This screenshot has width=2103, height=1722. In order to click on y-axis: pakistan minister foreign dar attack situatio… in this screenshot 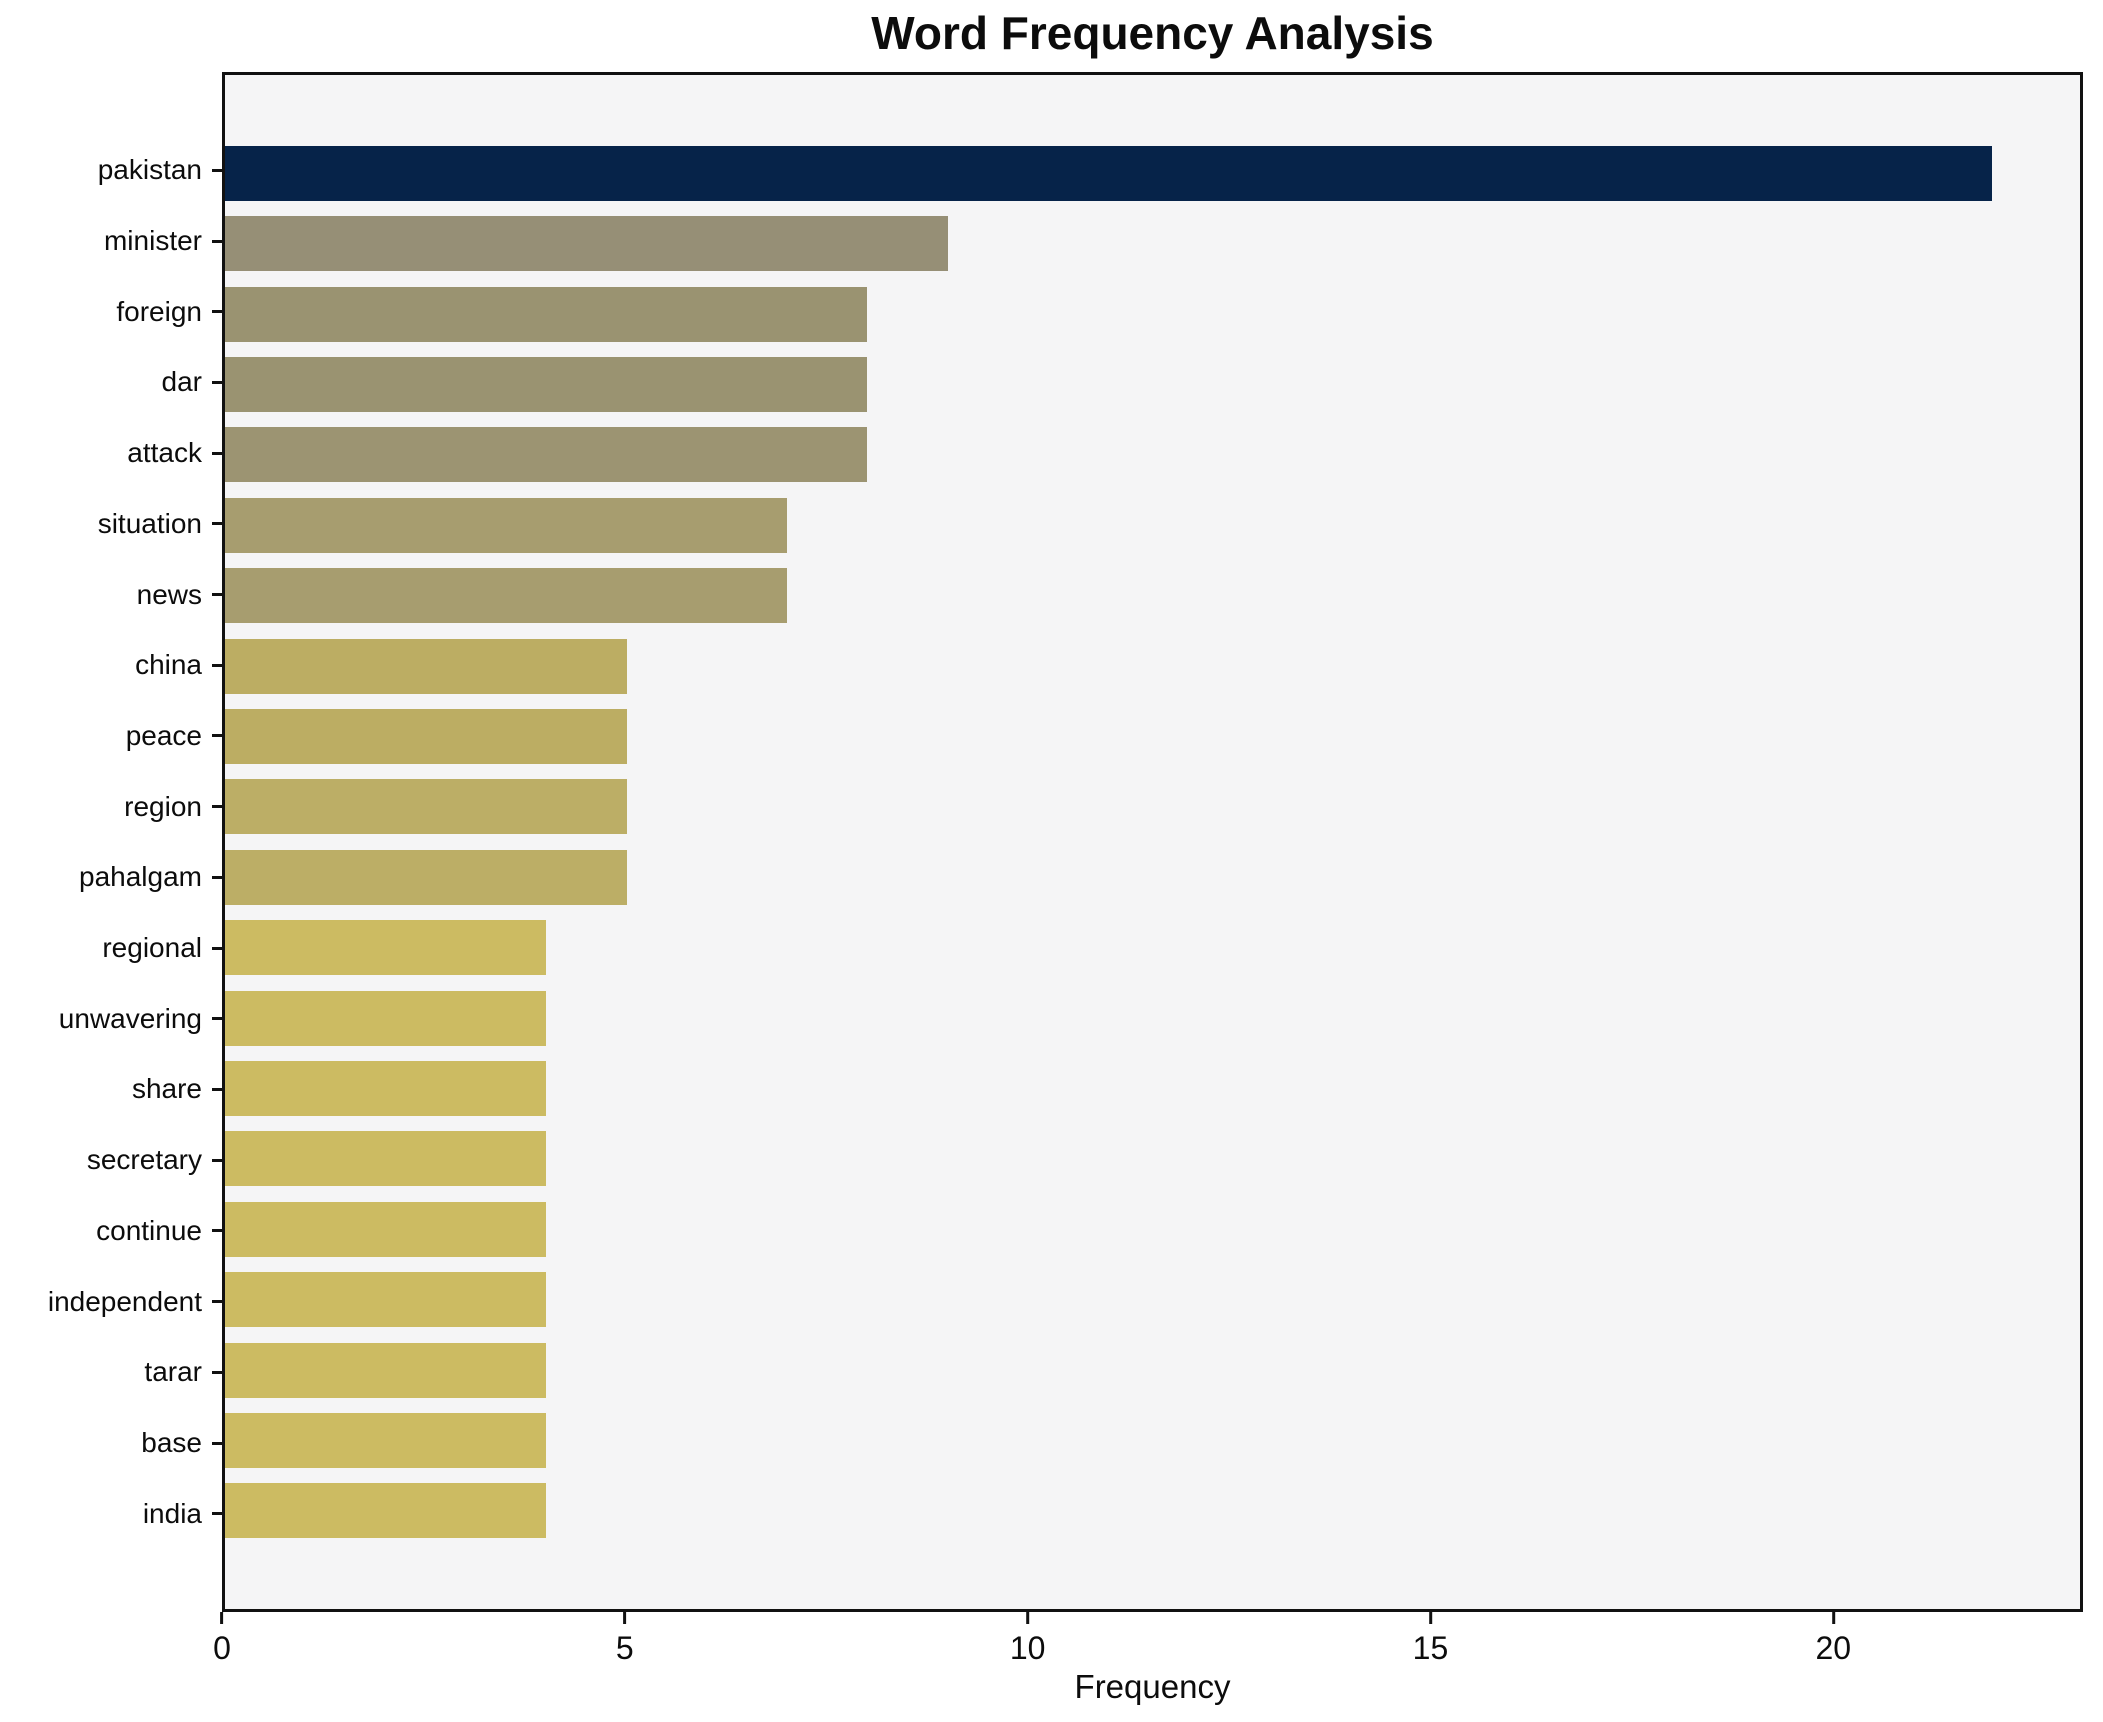, I will do `click(111, 842)`.